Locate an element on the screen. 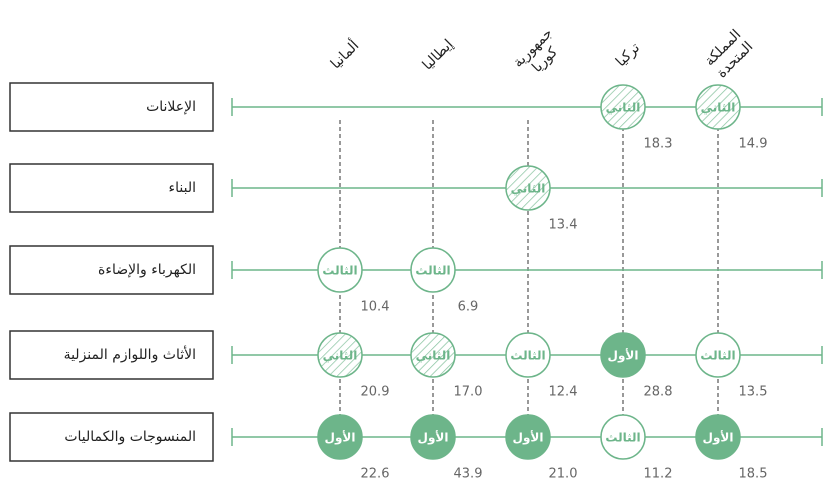 This screenshot has width=827, height=488. column-label: تركيا is located at coordinates (628, 55).